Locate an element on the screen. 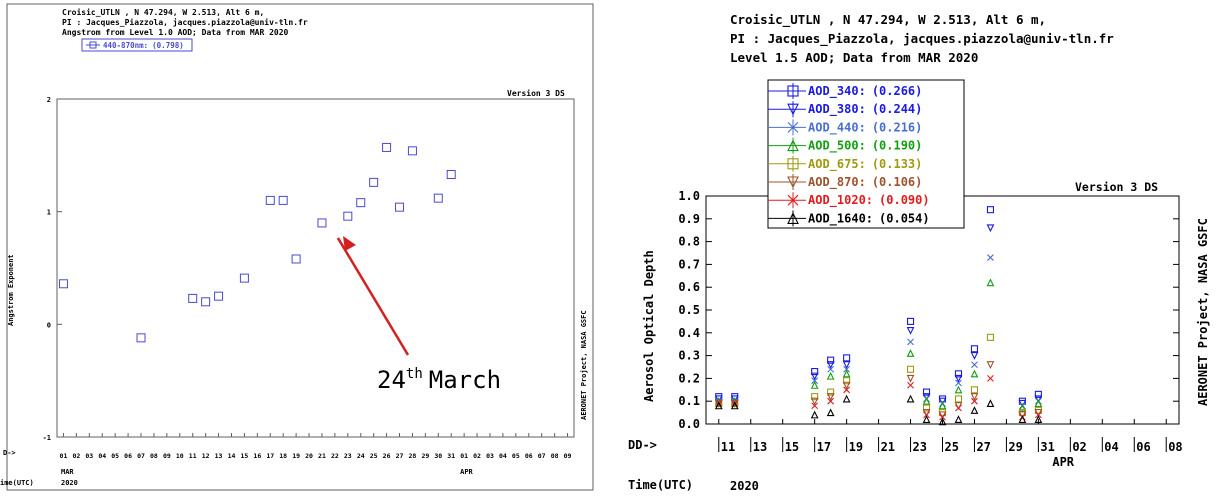 The image size is (1225, 500). left-x-tick-label: 01 is located at coordinates (464, 456).